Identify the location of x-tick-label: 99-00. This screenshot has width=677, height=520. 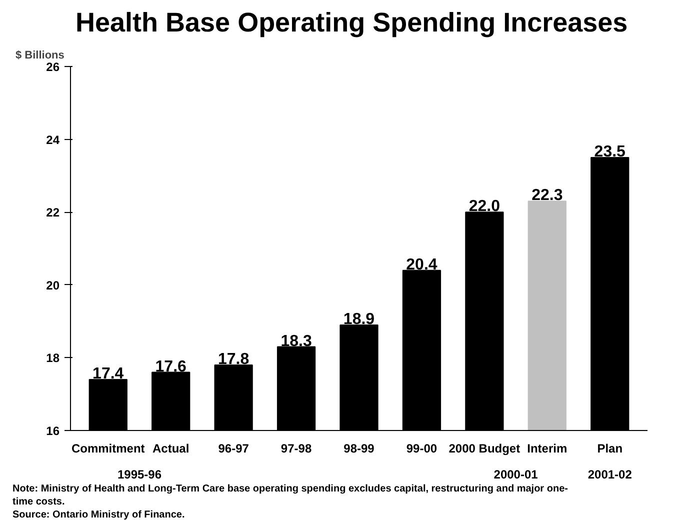
(422, 449).